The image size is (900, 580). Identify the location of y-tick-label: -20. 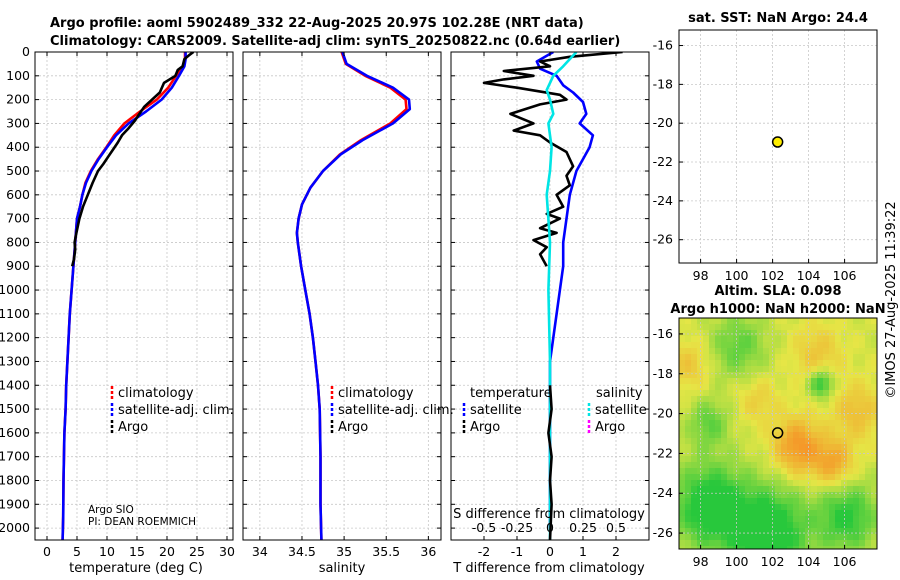
(663, 413).